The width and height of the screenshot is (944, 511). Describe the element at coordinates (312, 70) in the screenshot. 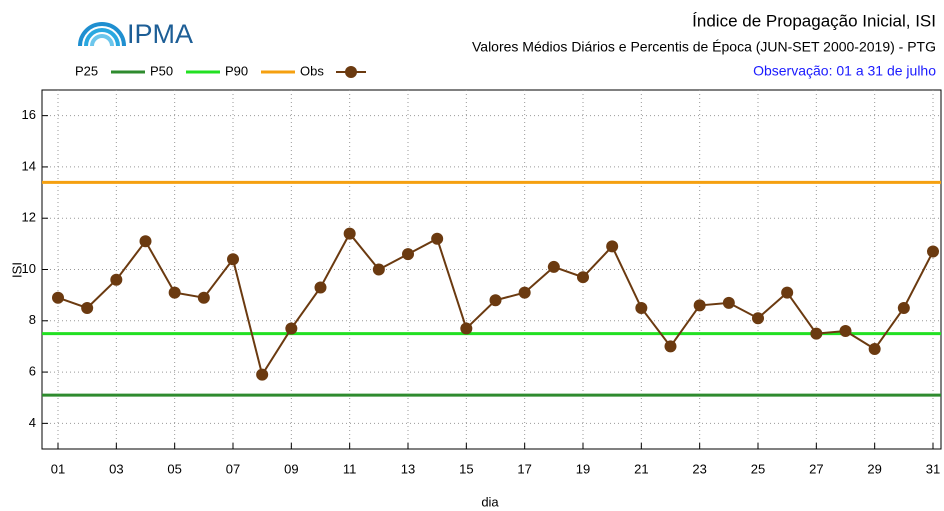

I see `legend-label: Obs` at that location.